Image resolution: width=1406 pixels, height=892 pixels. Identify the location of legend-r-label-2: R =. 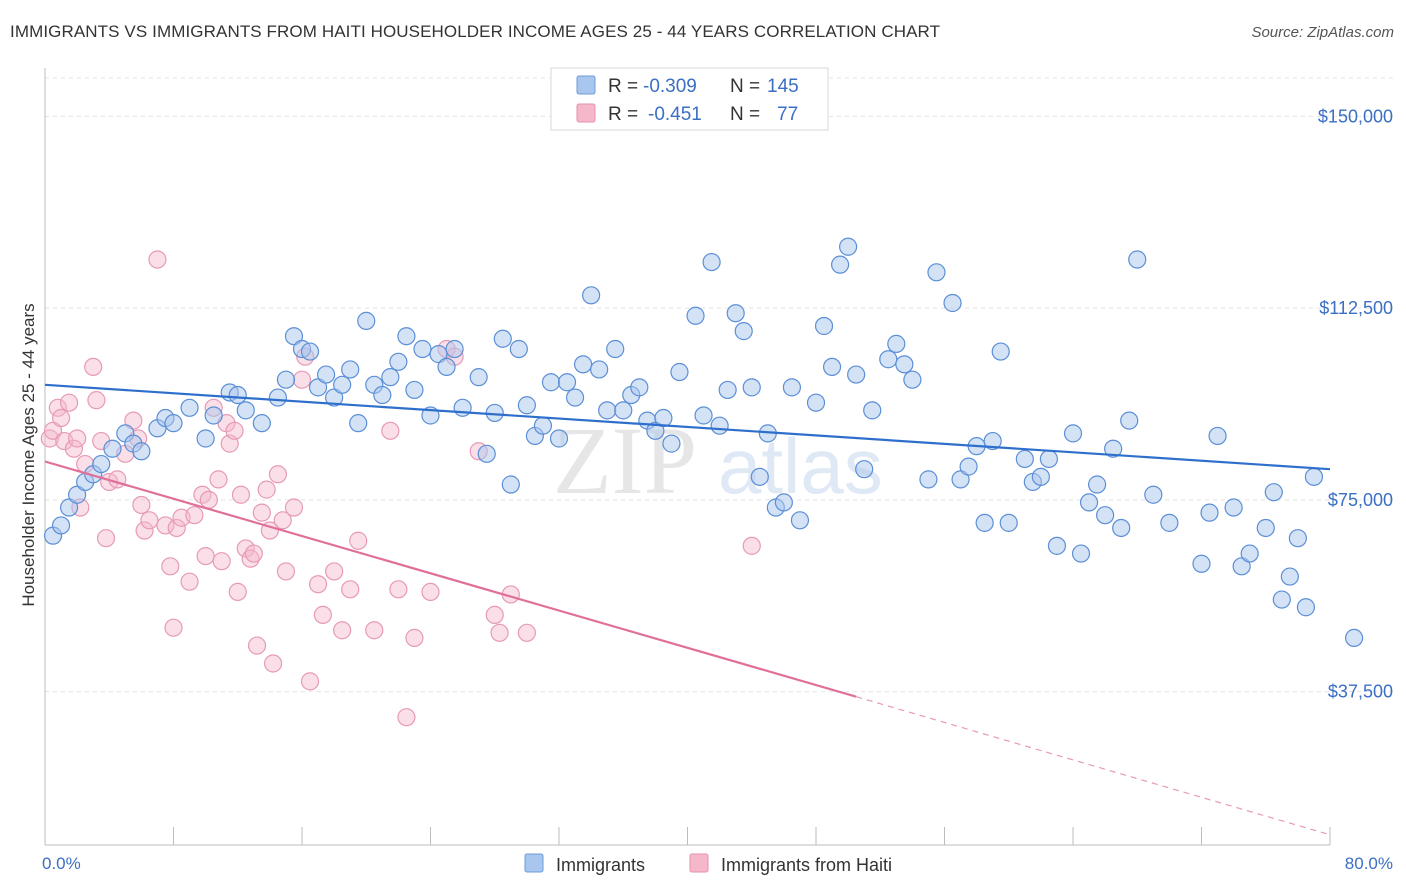
(623, 114).